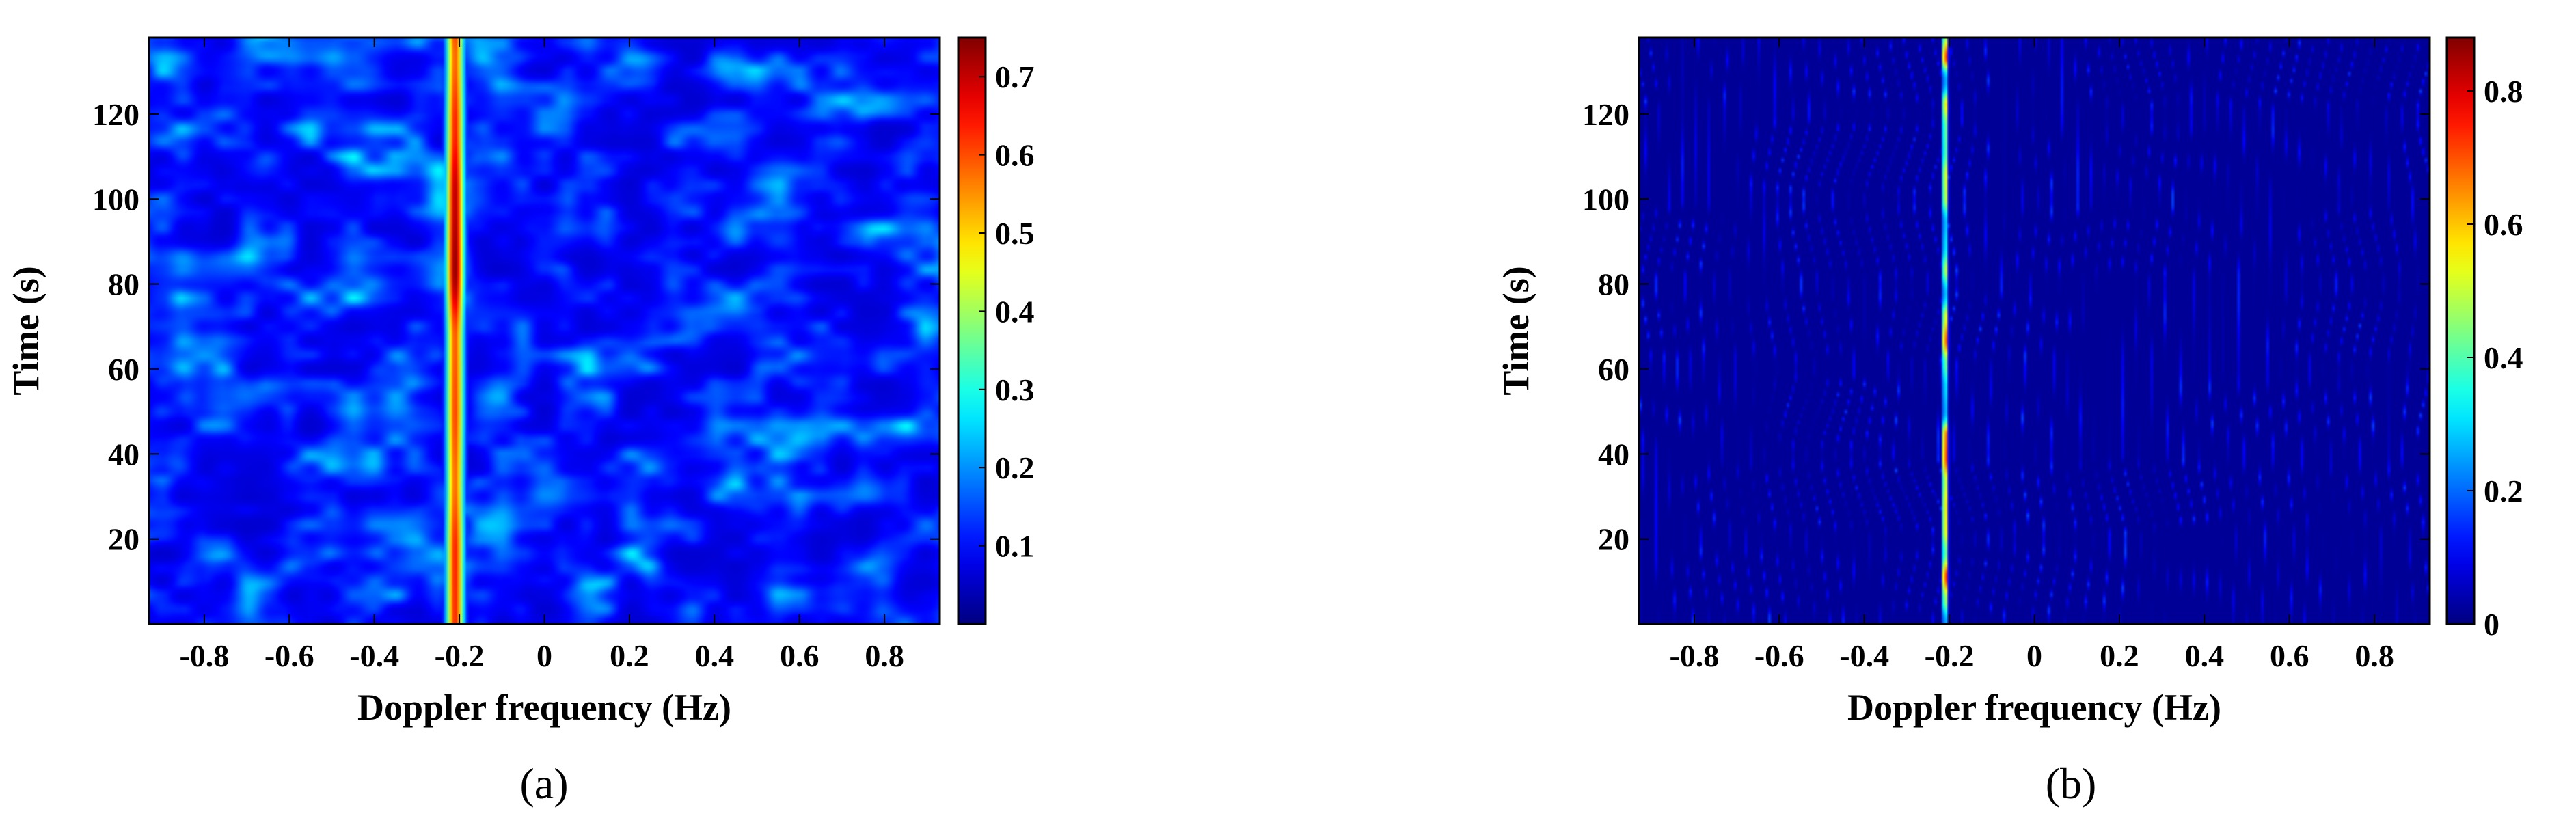  Describe the element at coordinates (1015, 389) in the screenshot. I see `colorbar-tick-label: 0.3` at that location.